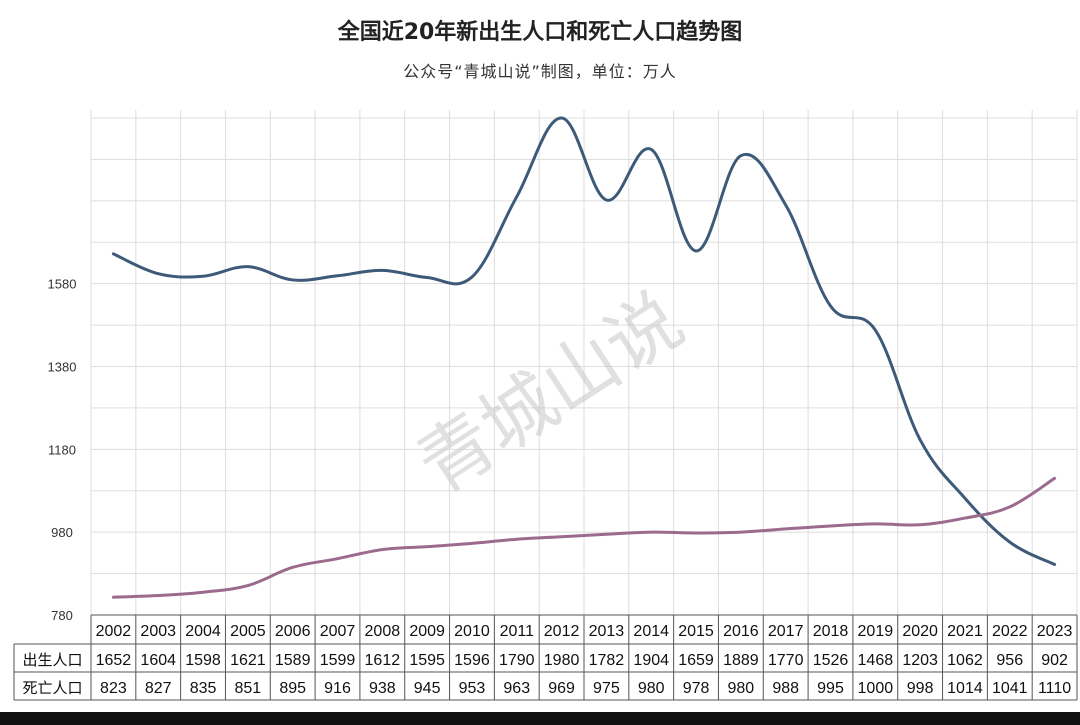 The height and width of the screenshot is (725, 1080). What do you see at coordinates (62, 284) in the screenshot?
I see `y-tick-label: 1580` at bounding box center [62, 284].